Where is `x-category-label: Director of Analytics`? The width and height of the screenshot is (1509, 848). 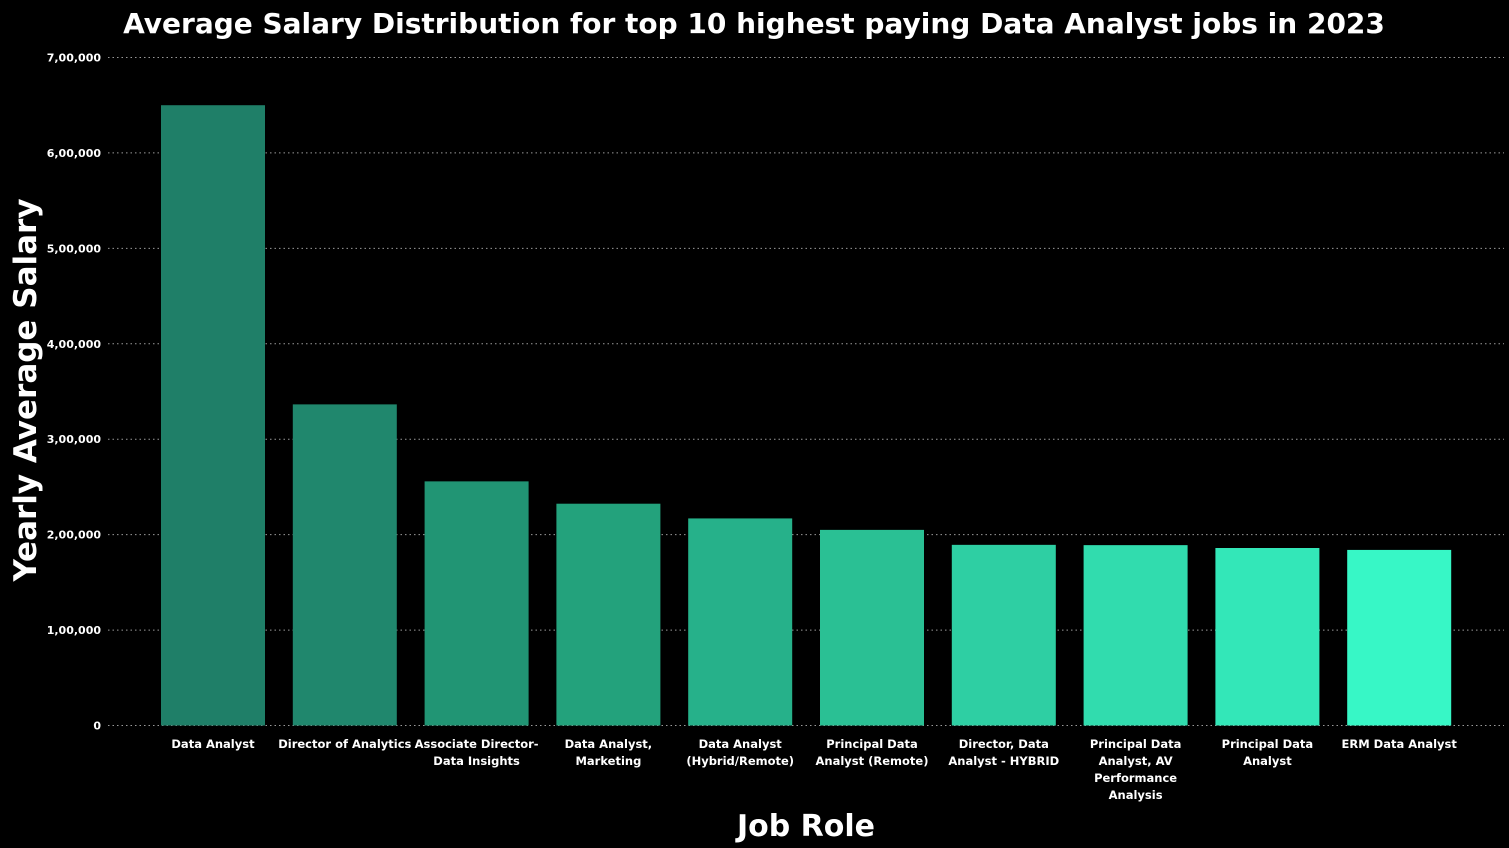 x-category-label: Director of Analytics is located at coordinates (344, 744).